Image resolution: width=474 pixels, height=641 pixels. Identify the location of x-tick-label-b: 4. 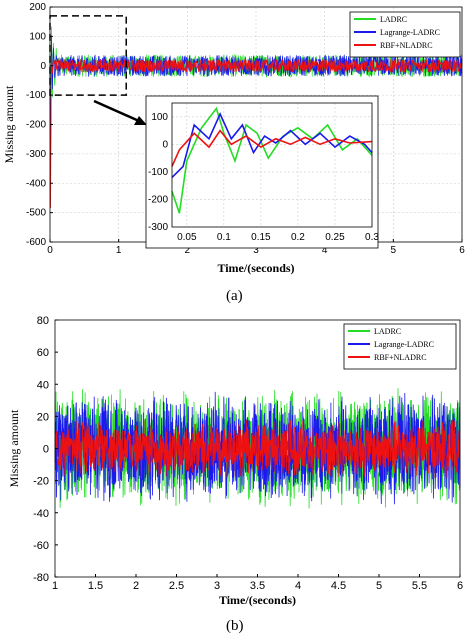
(298, 586).